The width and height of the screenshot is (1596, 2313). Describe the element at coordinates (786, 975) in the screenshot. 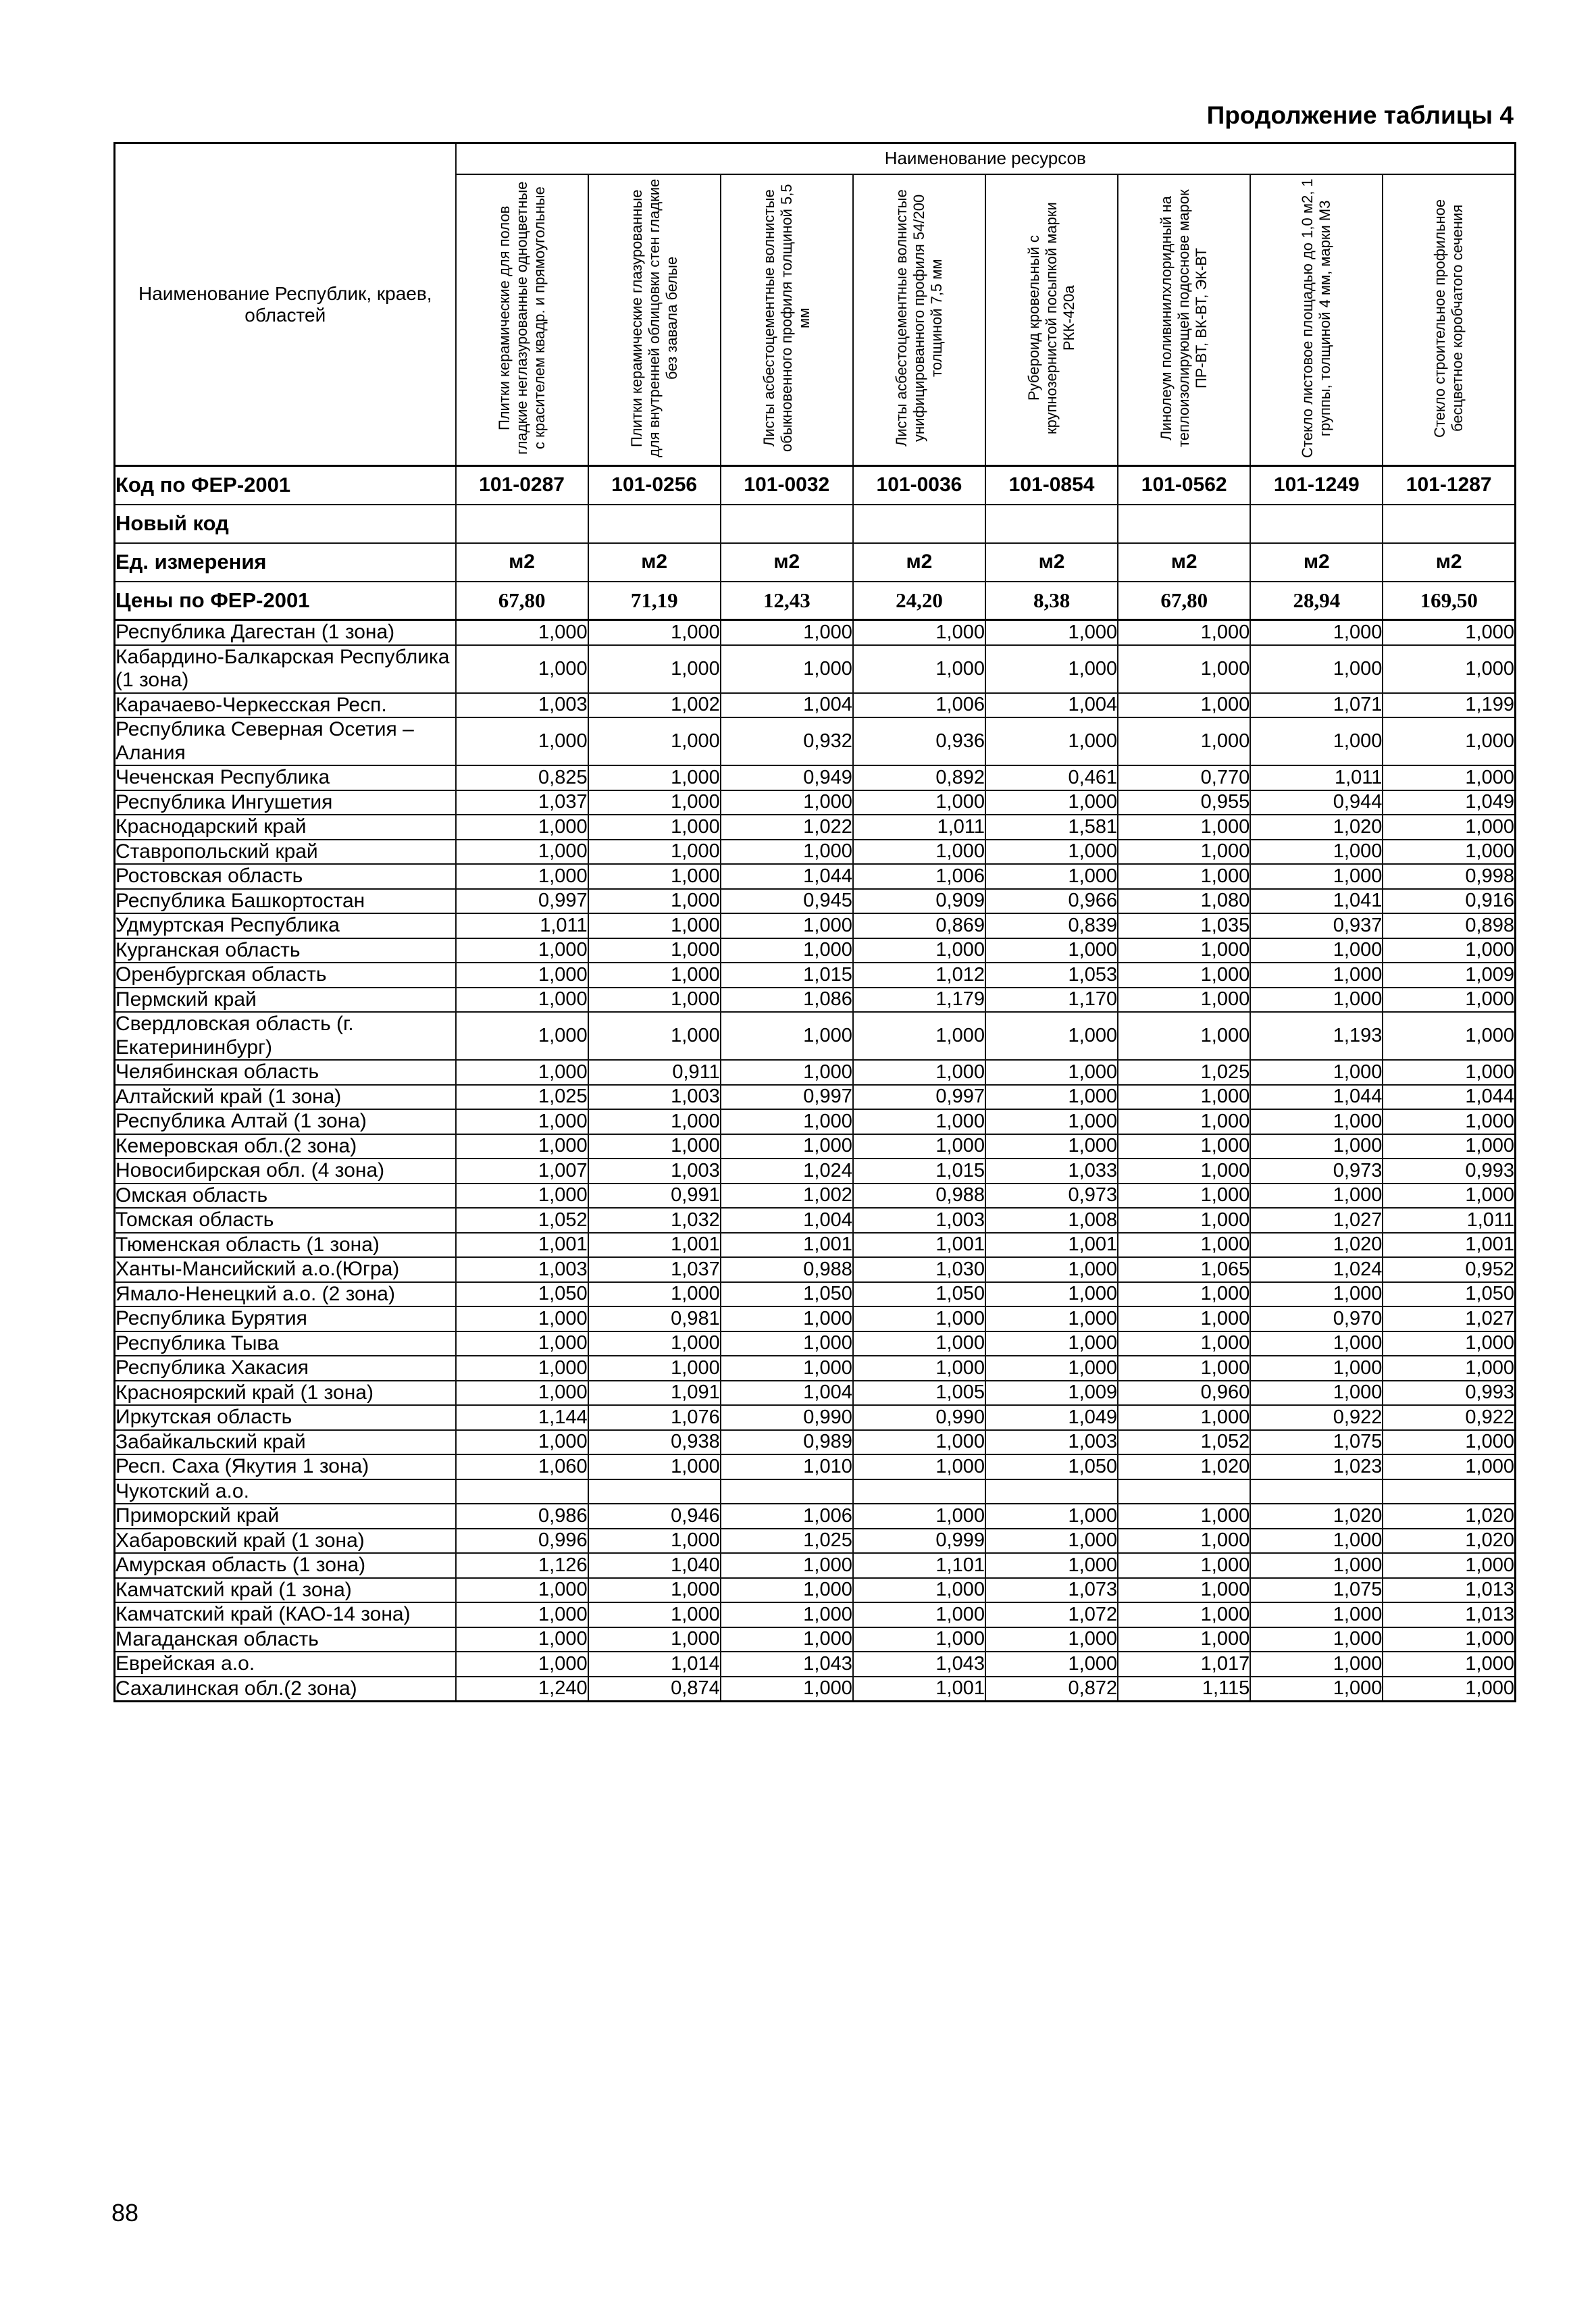

I see `coefficient-value: 1,015` at that location.